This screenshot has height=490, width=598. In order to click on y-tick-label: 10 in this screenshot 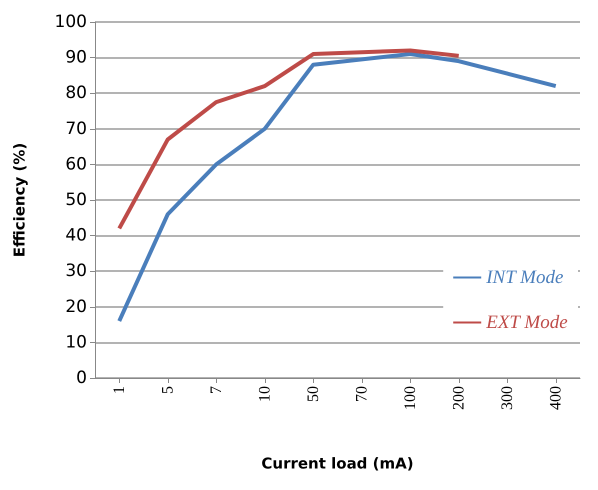, I will do `click(76, 342)`.